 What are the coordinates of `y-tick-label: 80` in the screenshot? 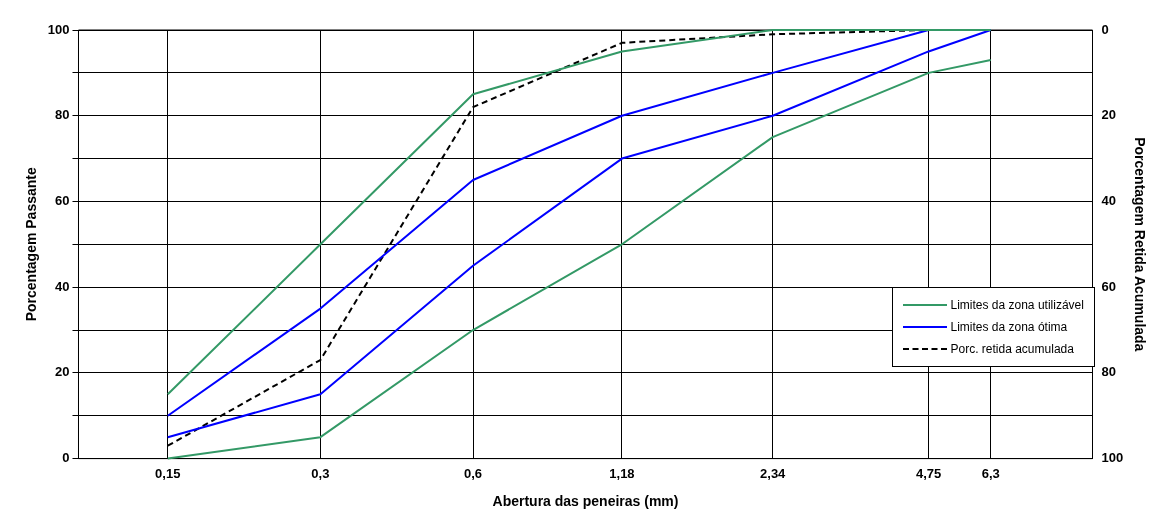 It's located at (62, 115).